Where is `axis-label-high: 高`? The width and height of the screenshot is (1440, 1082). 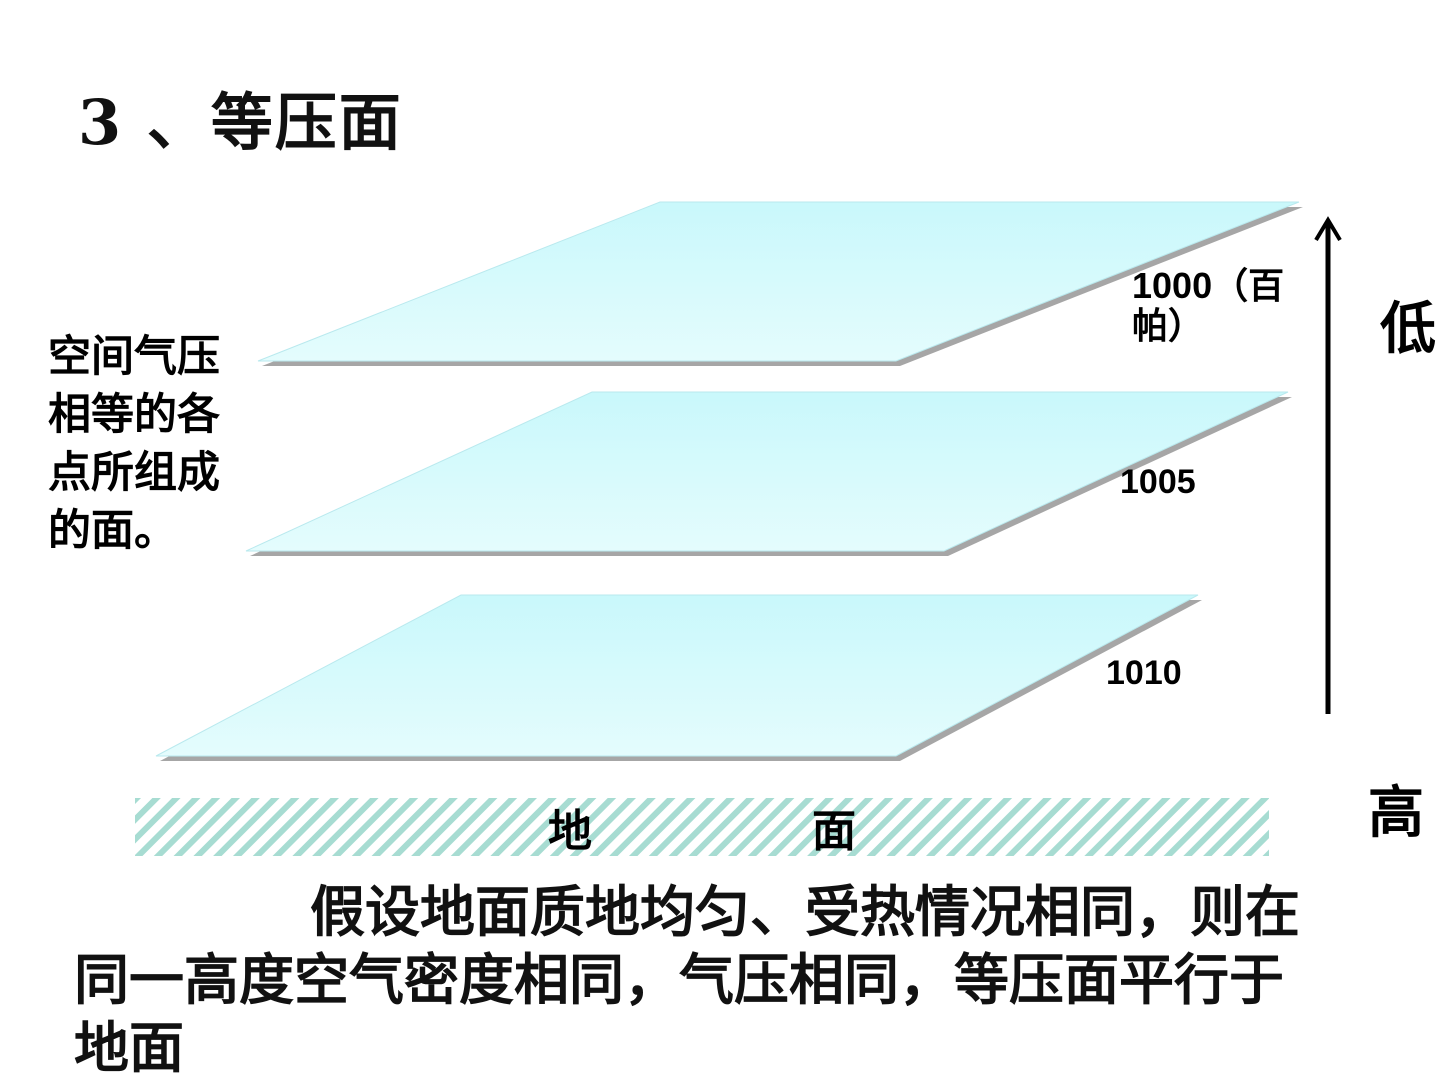 axis-label-high: 高 is located at coordinates (1396, 813).